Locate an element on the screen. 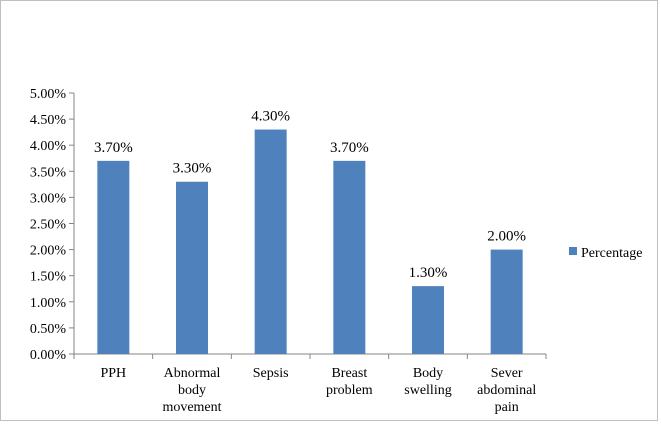  data-label: 4.30% is located at coordinates (270, 117).